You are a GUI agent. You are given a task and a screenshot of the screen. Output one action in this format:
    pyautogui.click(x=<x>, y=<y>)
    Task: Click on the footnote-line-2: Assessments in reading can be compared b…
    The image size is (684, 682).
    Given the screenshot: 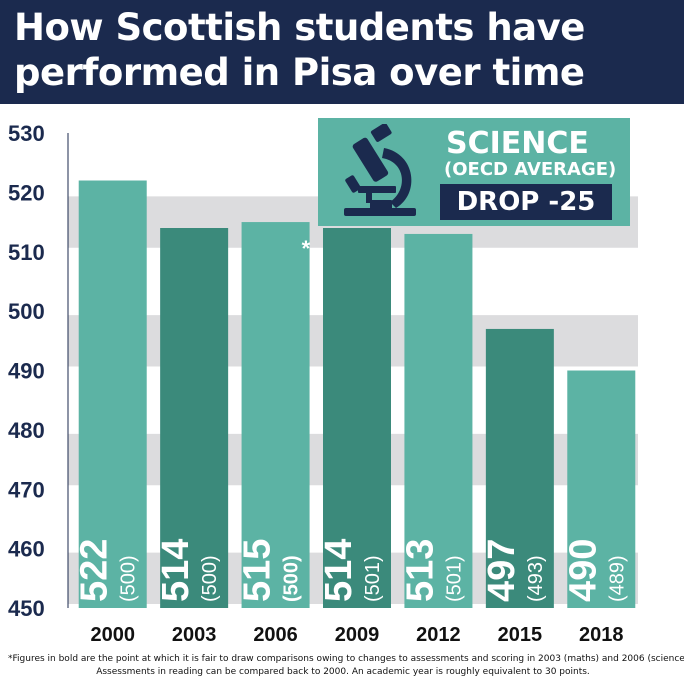 What is the action you would take?
    pyautogui.click(x=343, y=672)
    